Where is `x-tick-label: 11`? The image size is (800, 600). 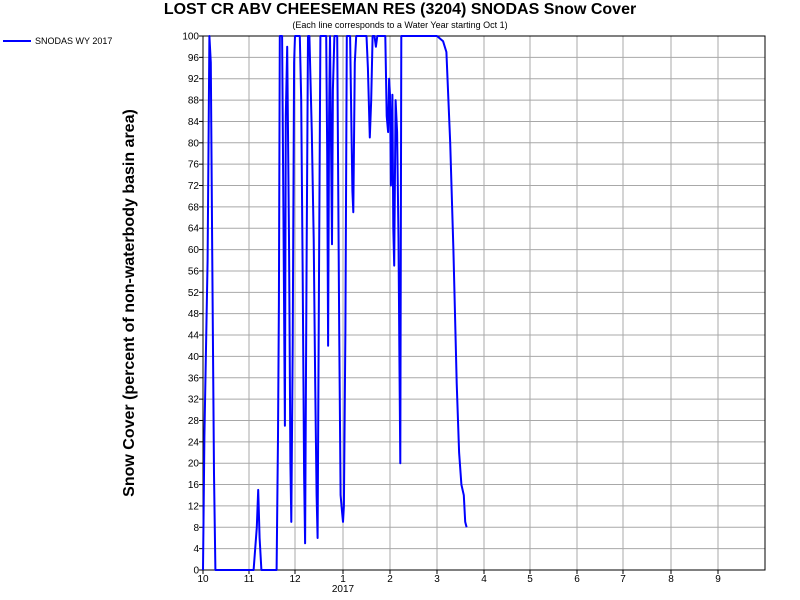
x-tick-label: 11 is located at coordinates (249, 579).